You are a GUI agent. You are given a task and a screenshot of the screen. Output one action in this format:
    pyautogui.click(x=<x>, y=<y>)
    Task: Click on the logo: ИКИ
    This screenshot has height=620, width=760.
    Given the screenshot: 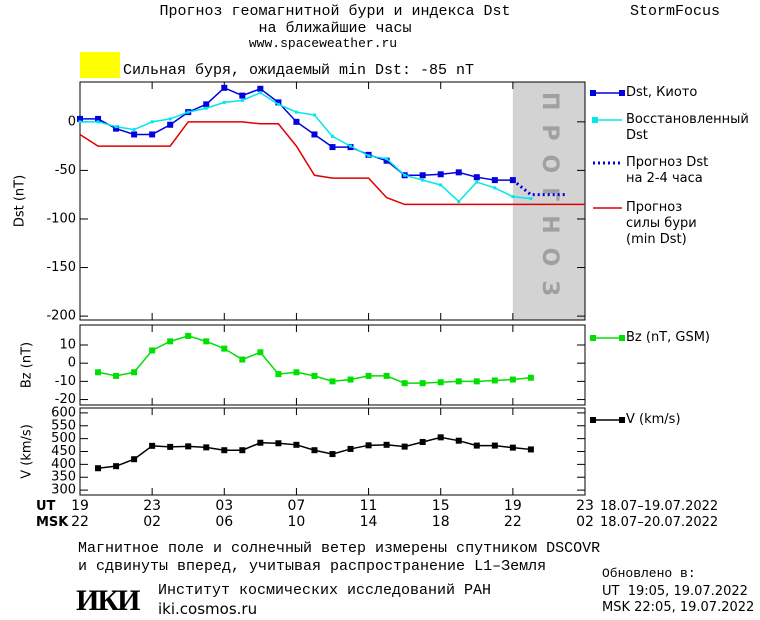 What is the action you would take?
    pyautogui.click(x=108, y=600)
    